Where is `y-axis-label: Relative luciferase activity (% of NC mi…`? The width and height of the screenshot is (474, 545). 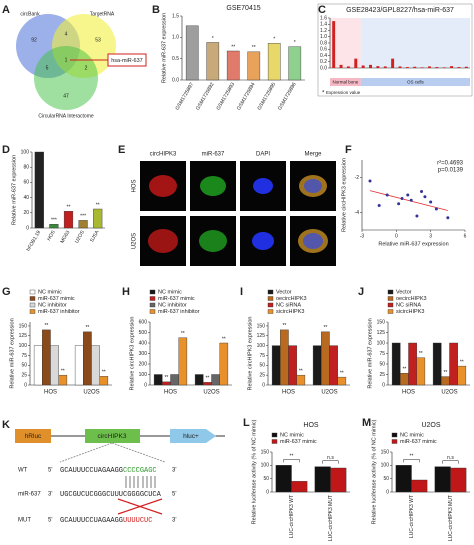 y-axis-label: Relative luciferase activity (% of NC mi… is located at coordinates (374, 471).